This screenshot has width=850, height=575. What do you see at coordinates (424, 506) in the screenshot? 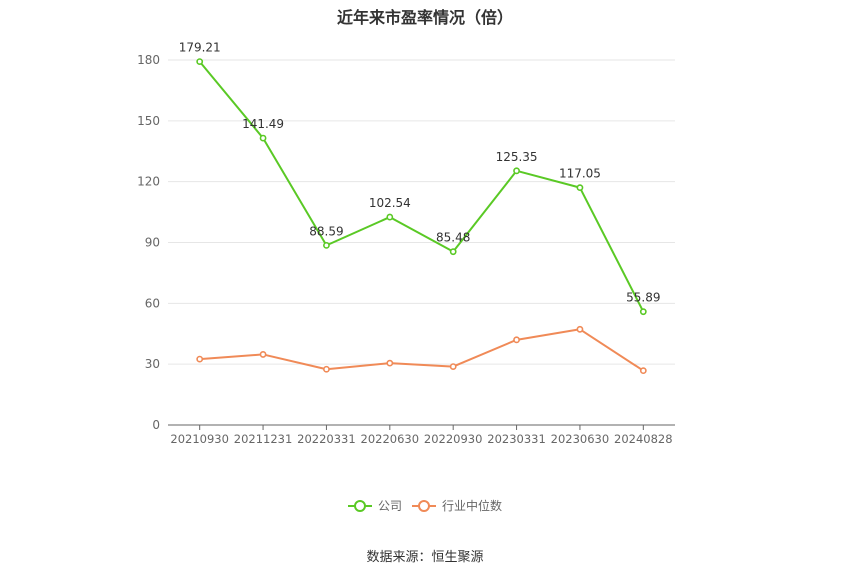
I see `legend-industry-median-marker` at bounding box center [424, 506].